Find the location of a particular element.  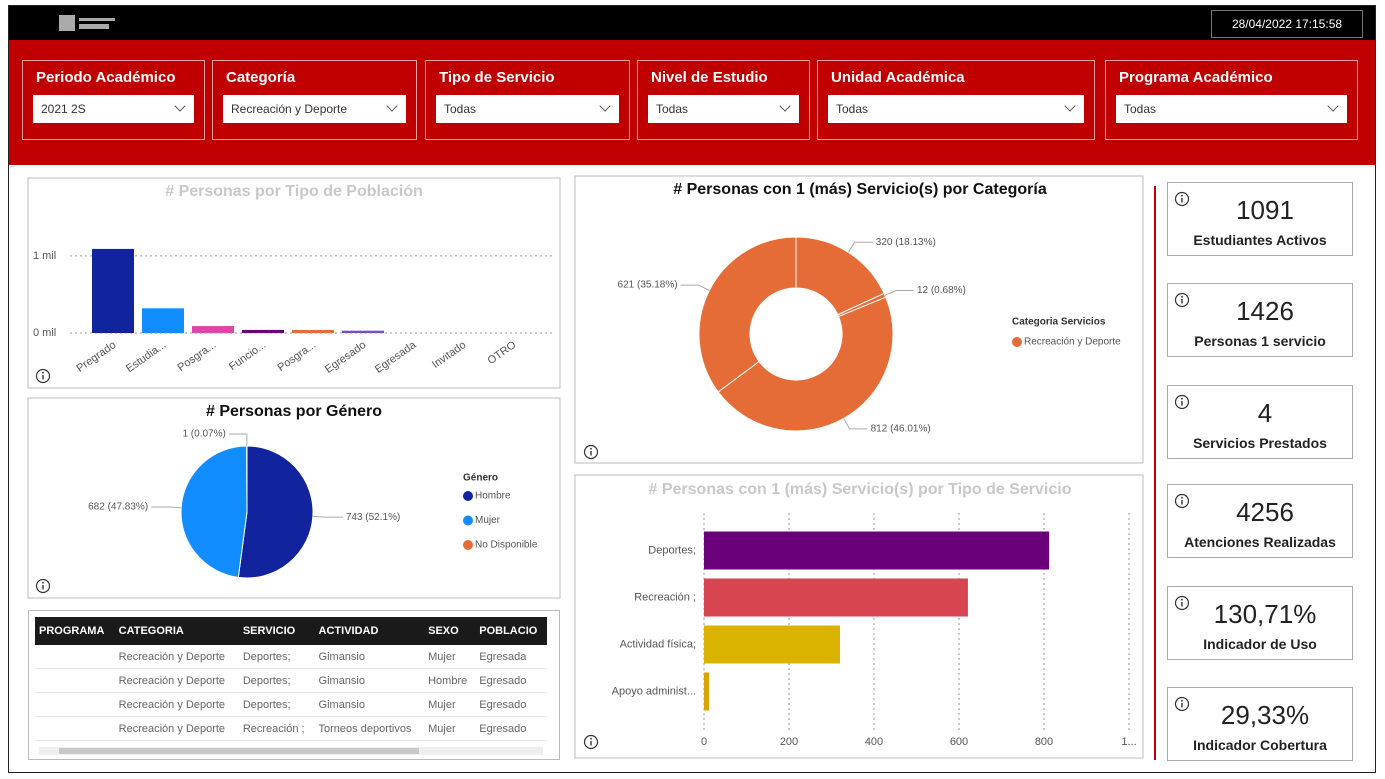

filter-label: Categoría is located at coordinates (261, 77).